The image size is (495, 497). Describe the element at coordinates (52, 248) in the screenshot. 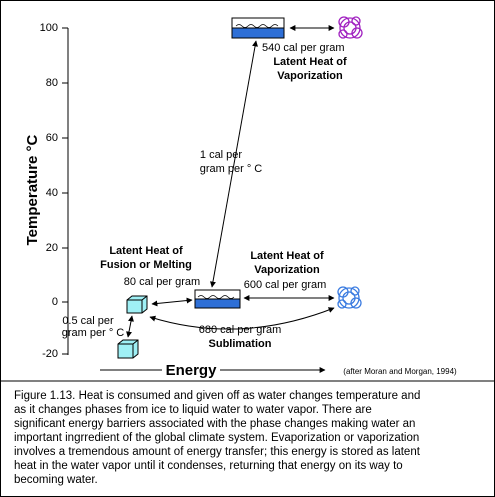

I see `tick-label: 20` at that location.